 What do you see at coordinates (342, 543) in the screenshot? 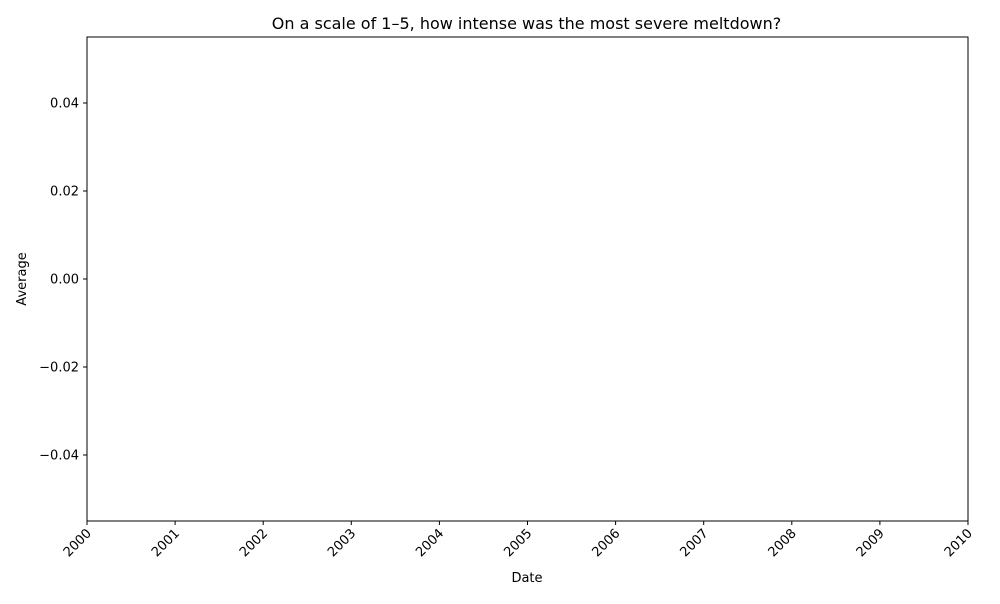
I see `x-tick-label: 2003` at bounding box center [342, 543].